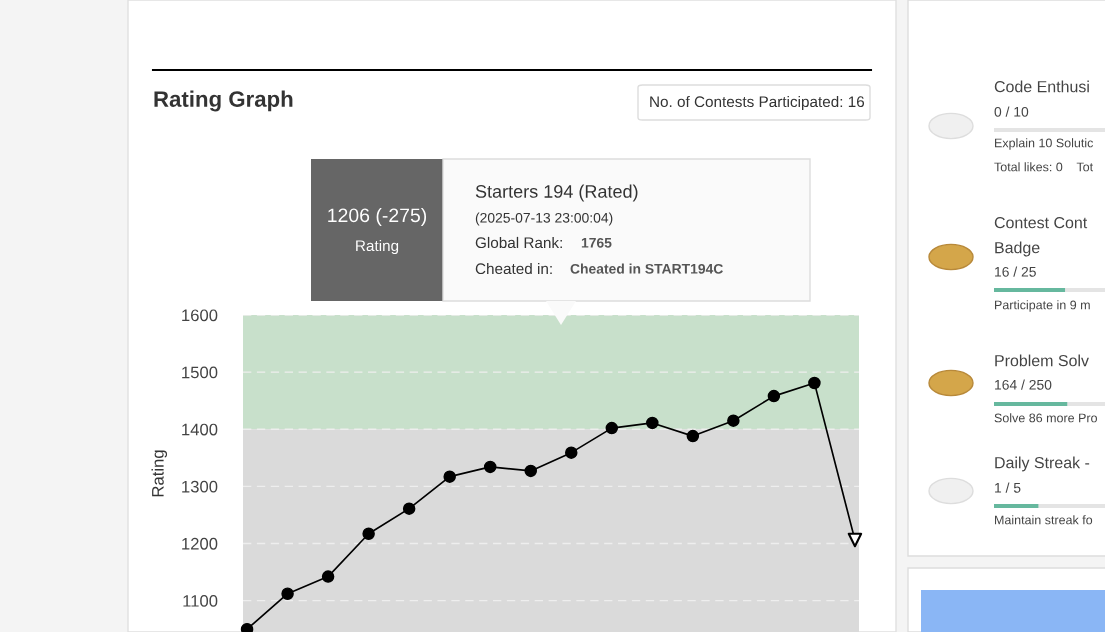 The image size is (1105, 632). What do you see at coordinates (377, 247) in the screenshot?
I see `text: Rating` at bounding box center [377, 247].